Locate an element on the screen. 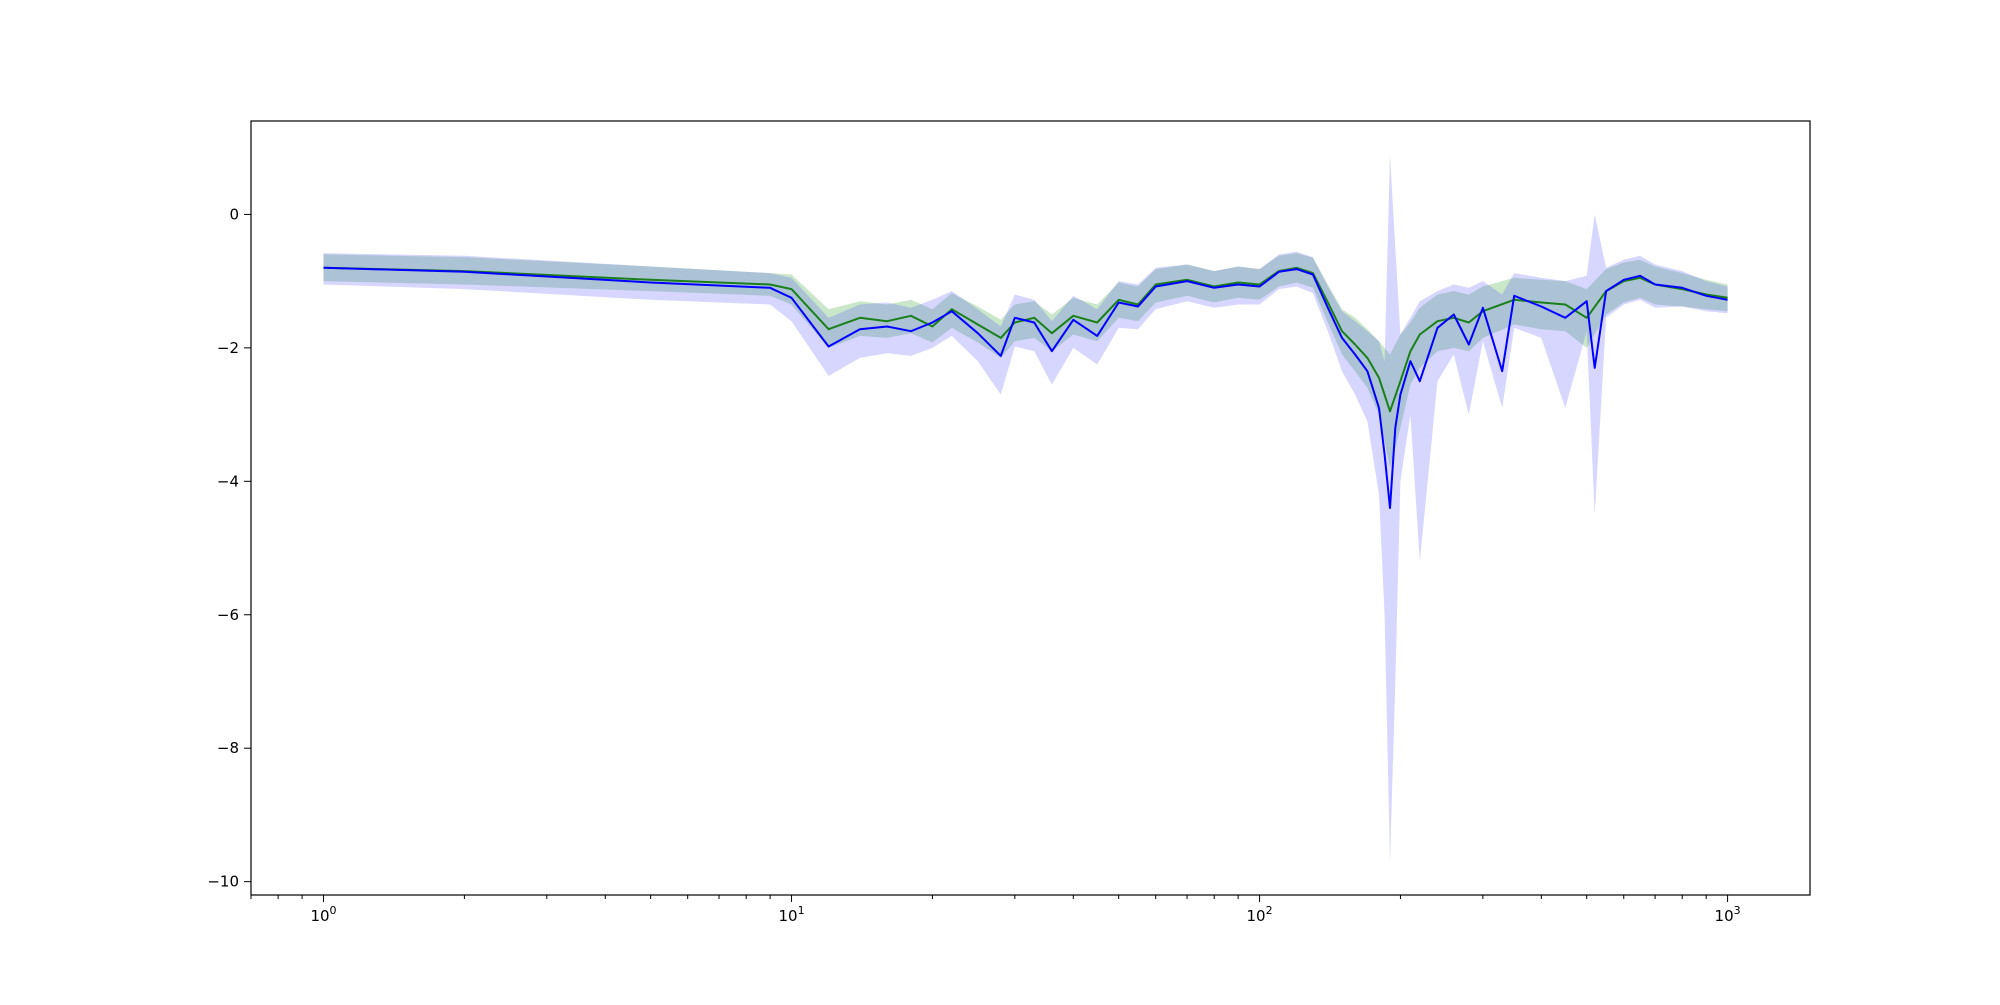  y-tick-label: −8 is located at coordinates (228, 748).